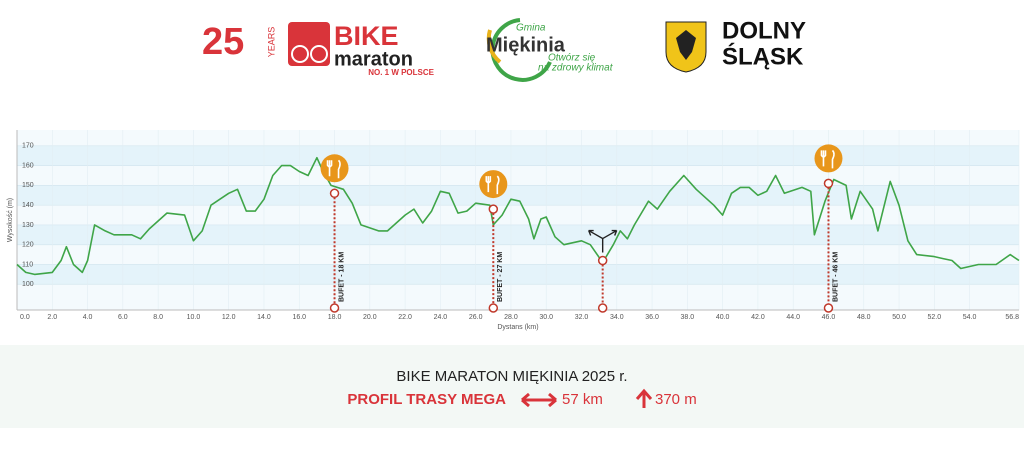  What do you see at coordinates (401, 72) in the screenshot?
I see `tagline: NO. 1 W POLSCE` at bounding box center [401, 72].